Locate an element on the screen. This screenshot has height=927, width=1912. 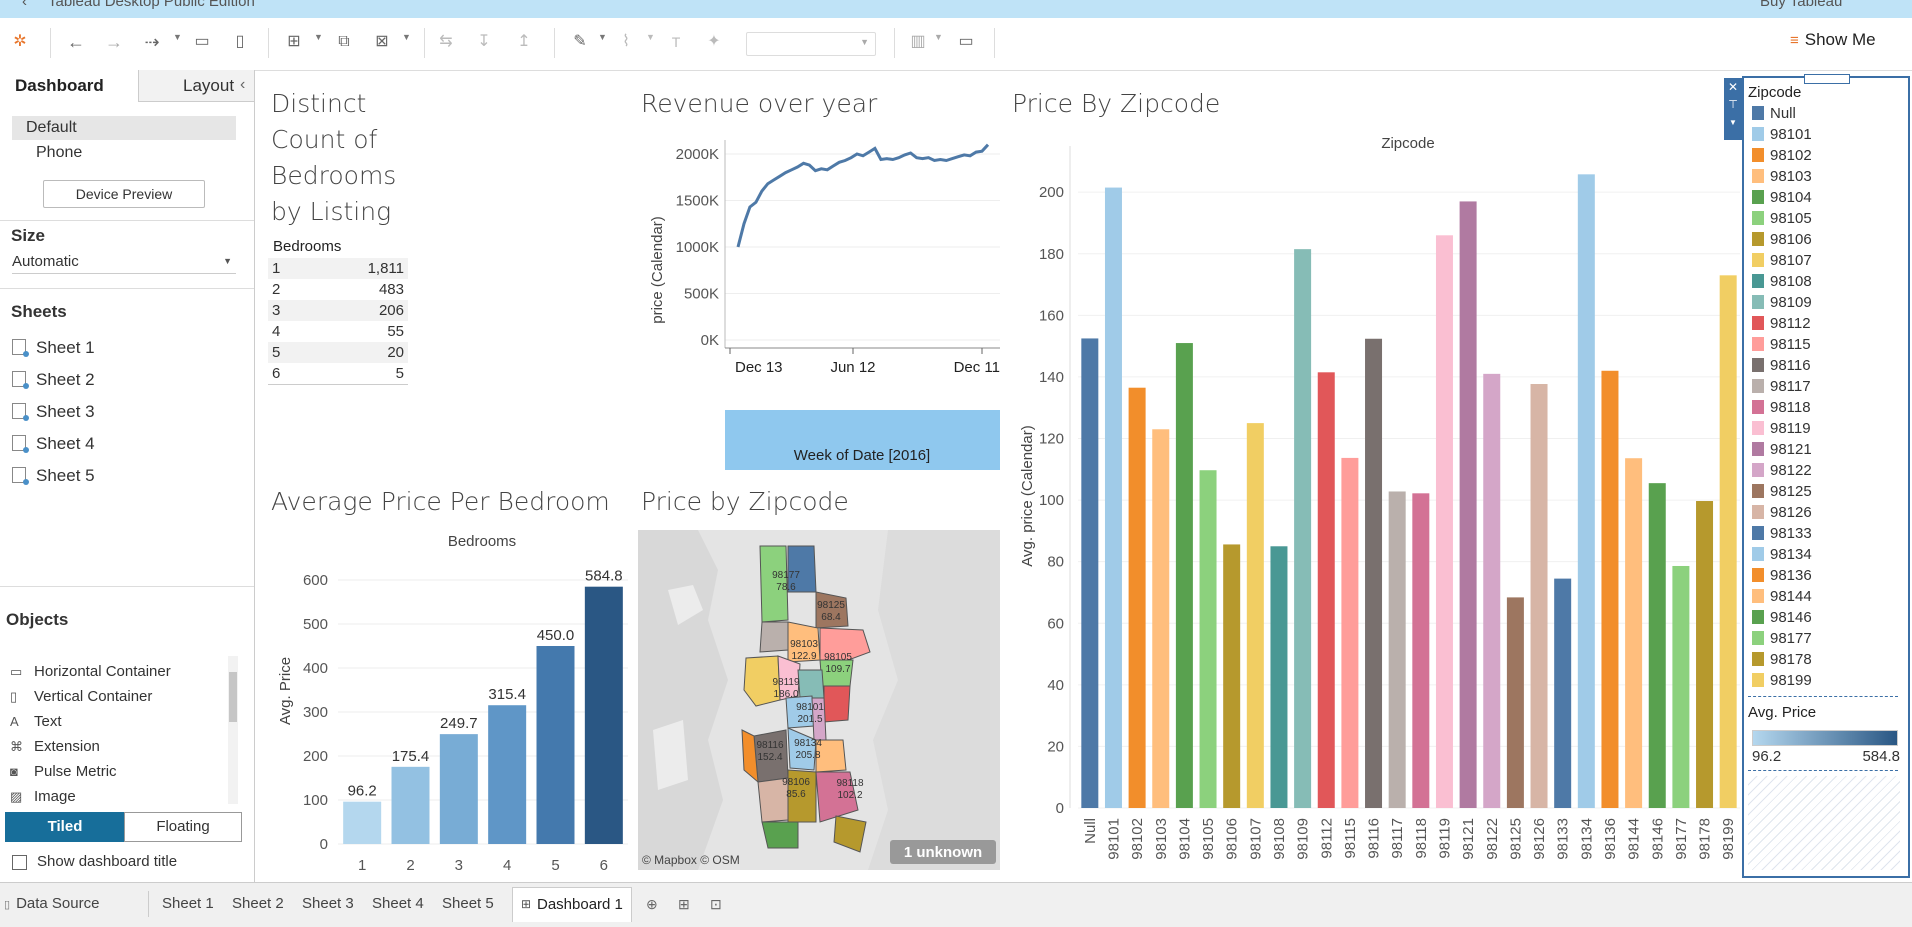
clear-icon: ⊠ is located at coordinates (382, 41).